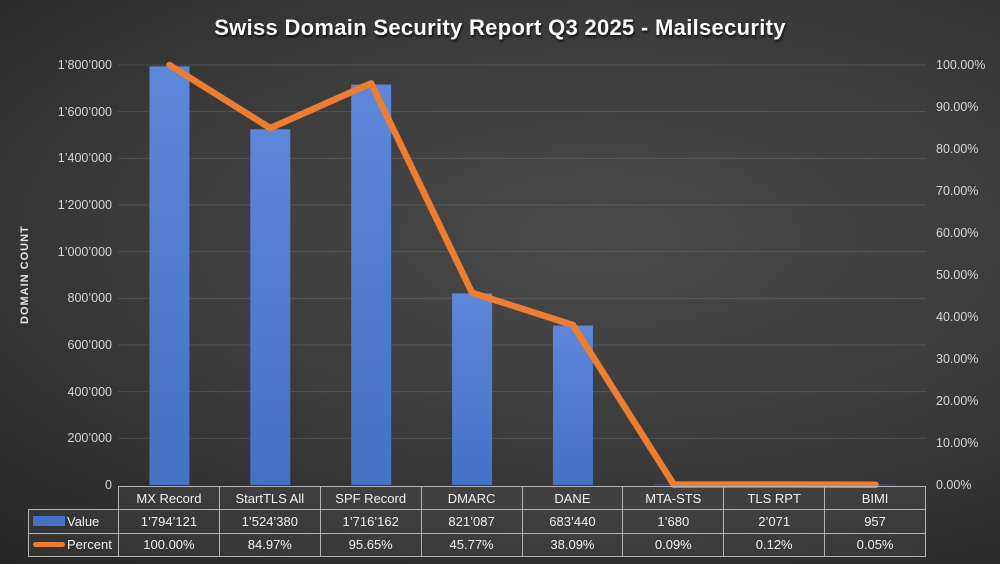 Image resolution: width=1000 pixels, height=564 pixels. I want to click on left-axis-tick: 1’800’000, so click(84, 65).